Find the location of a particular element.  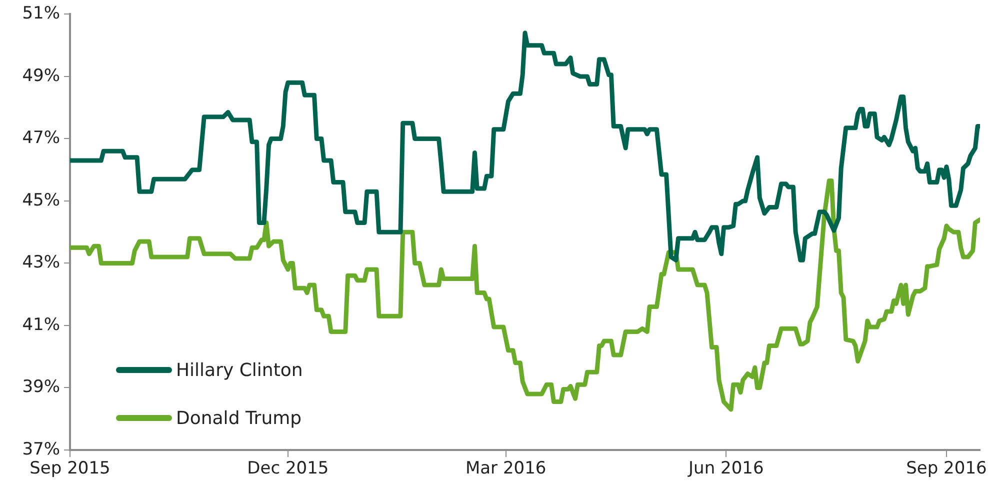

y-tick-label: 37% is located at coordinates (41, 449).